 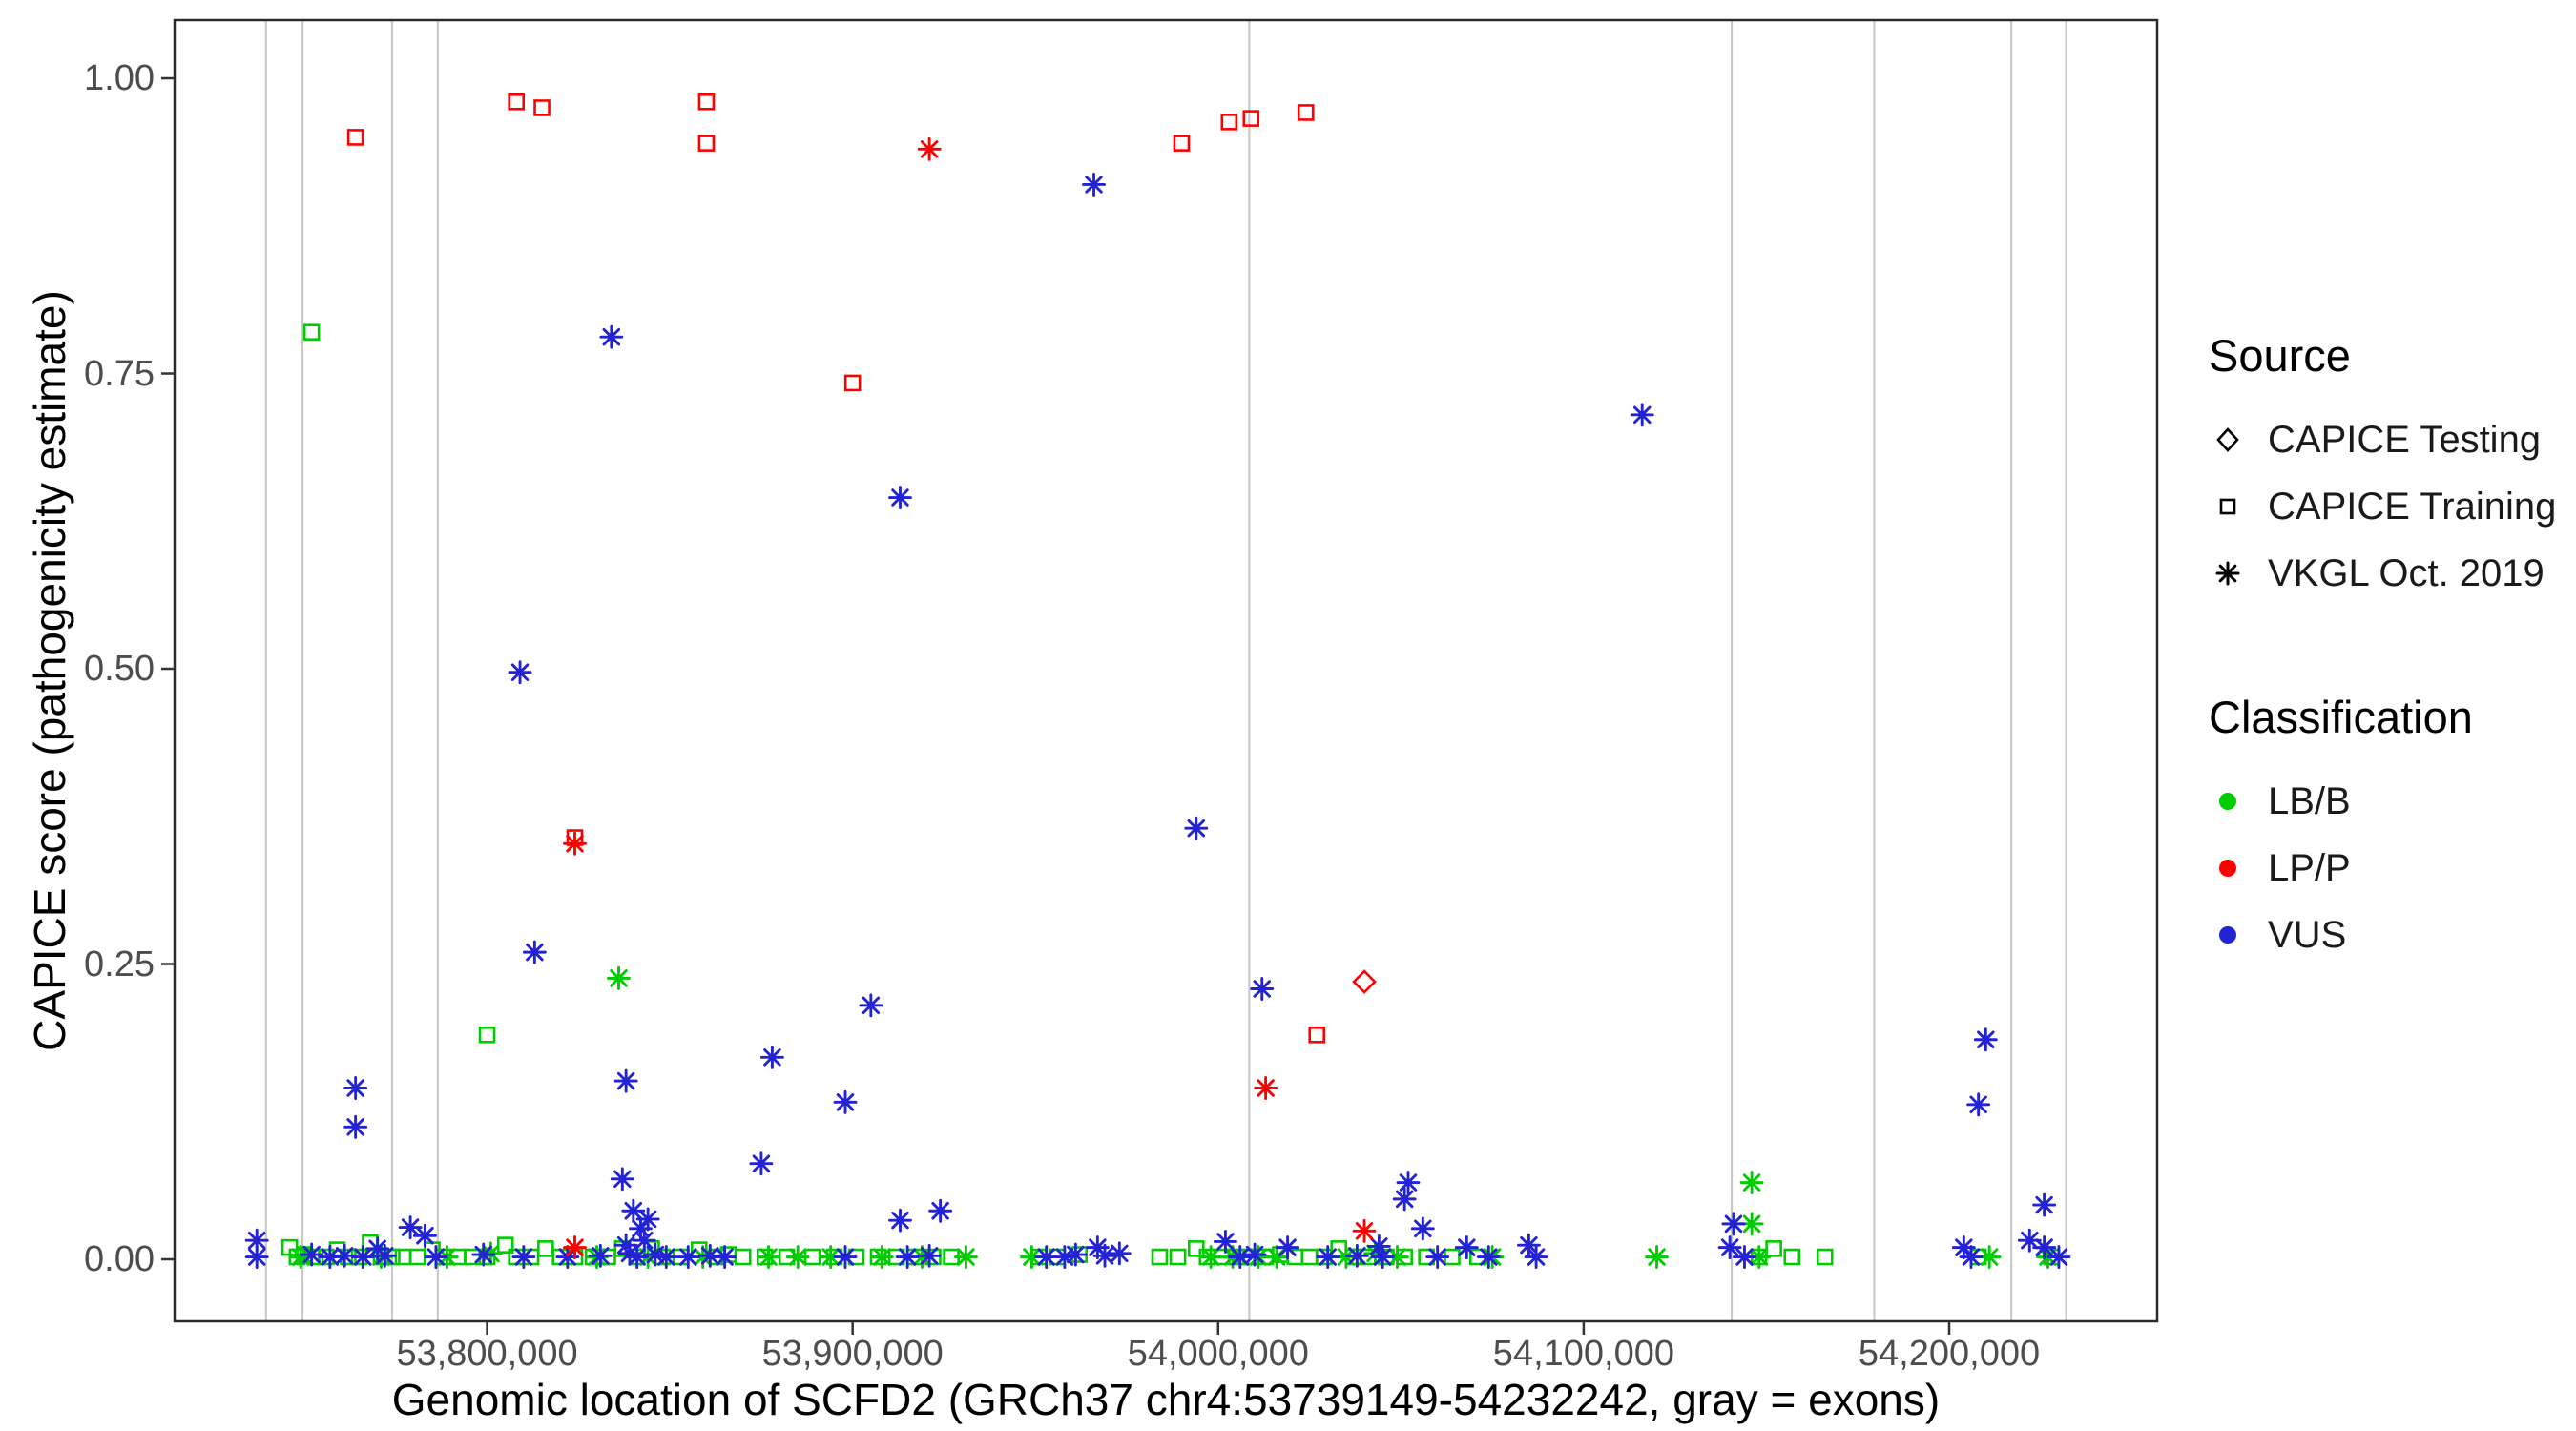 What do you see at coordinates (2227, 868) in the screenshot?
I see `red-dot-icon` at bounding box center [2227, 868].